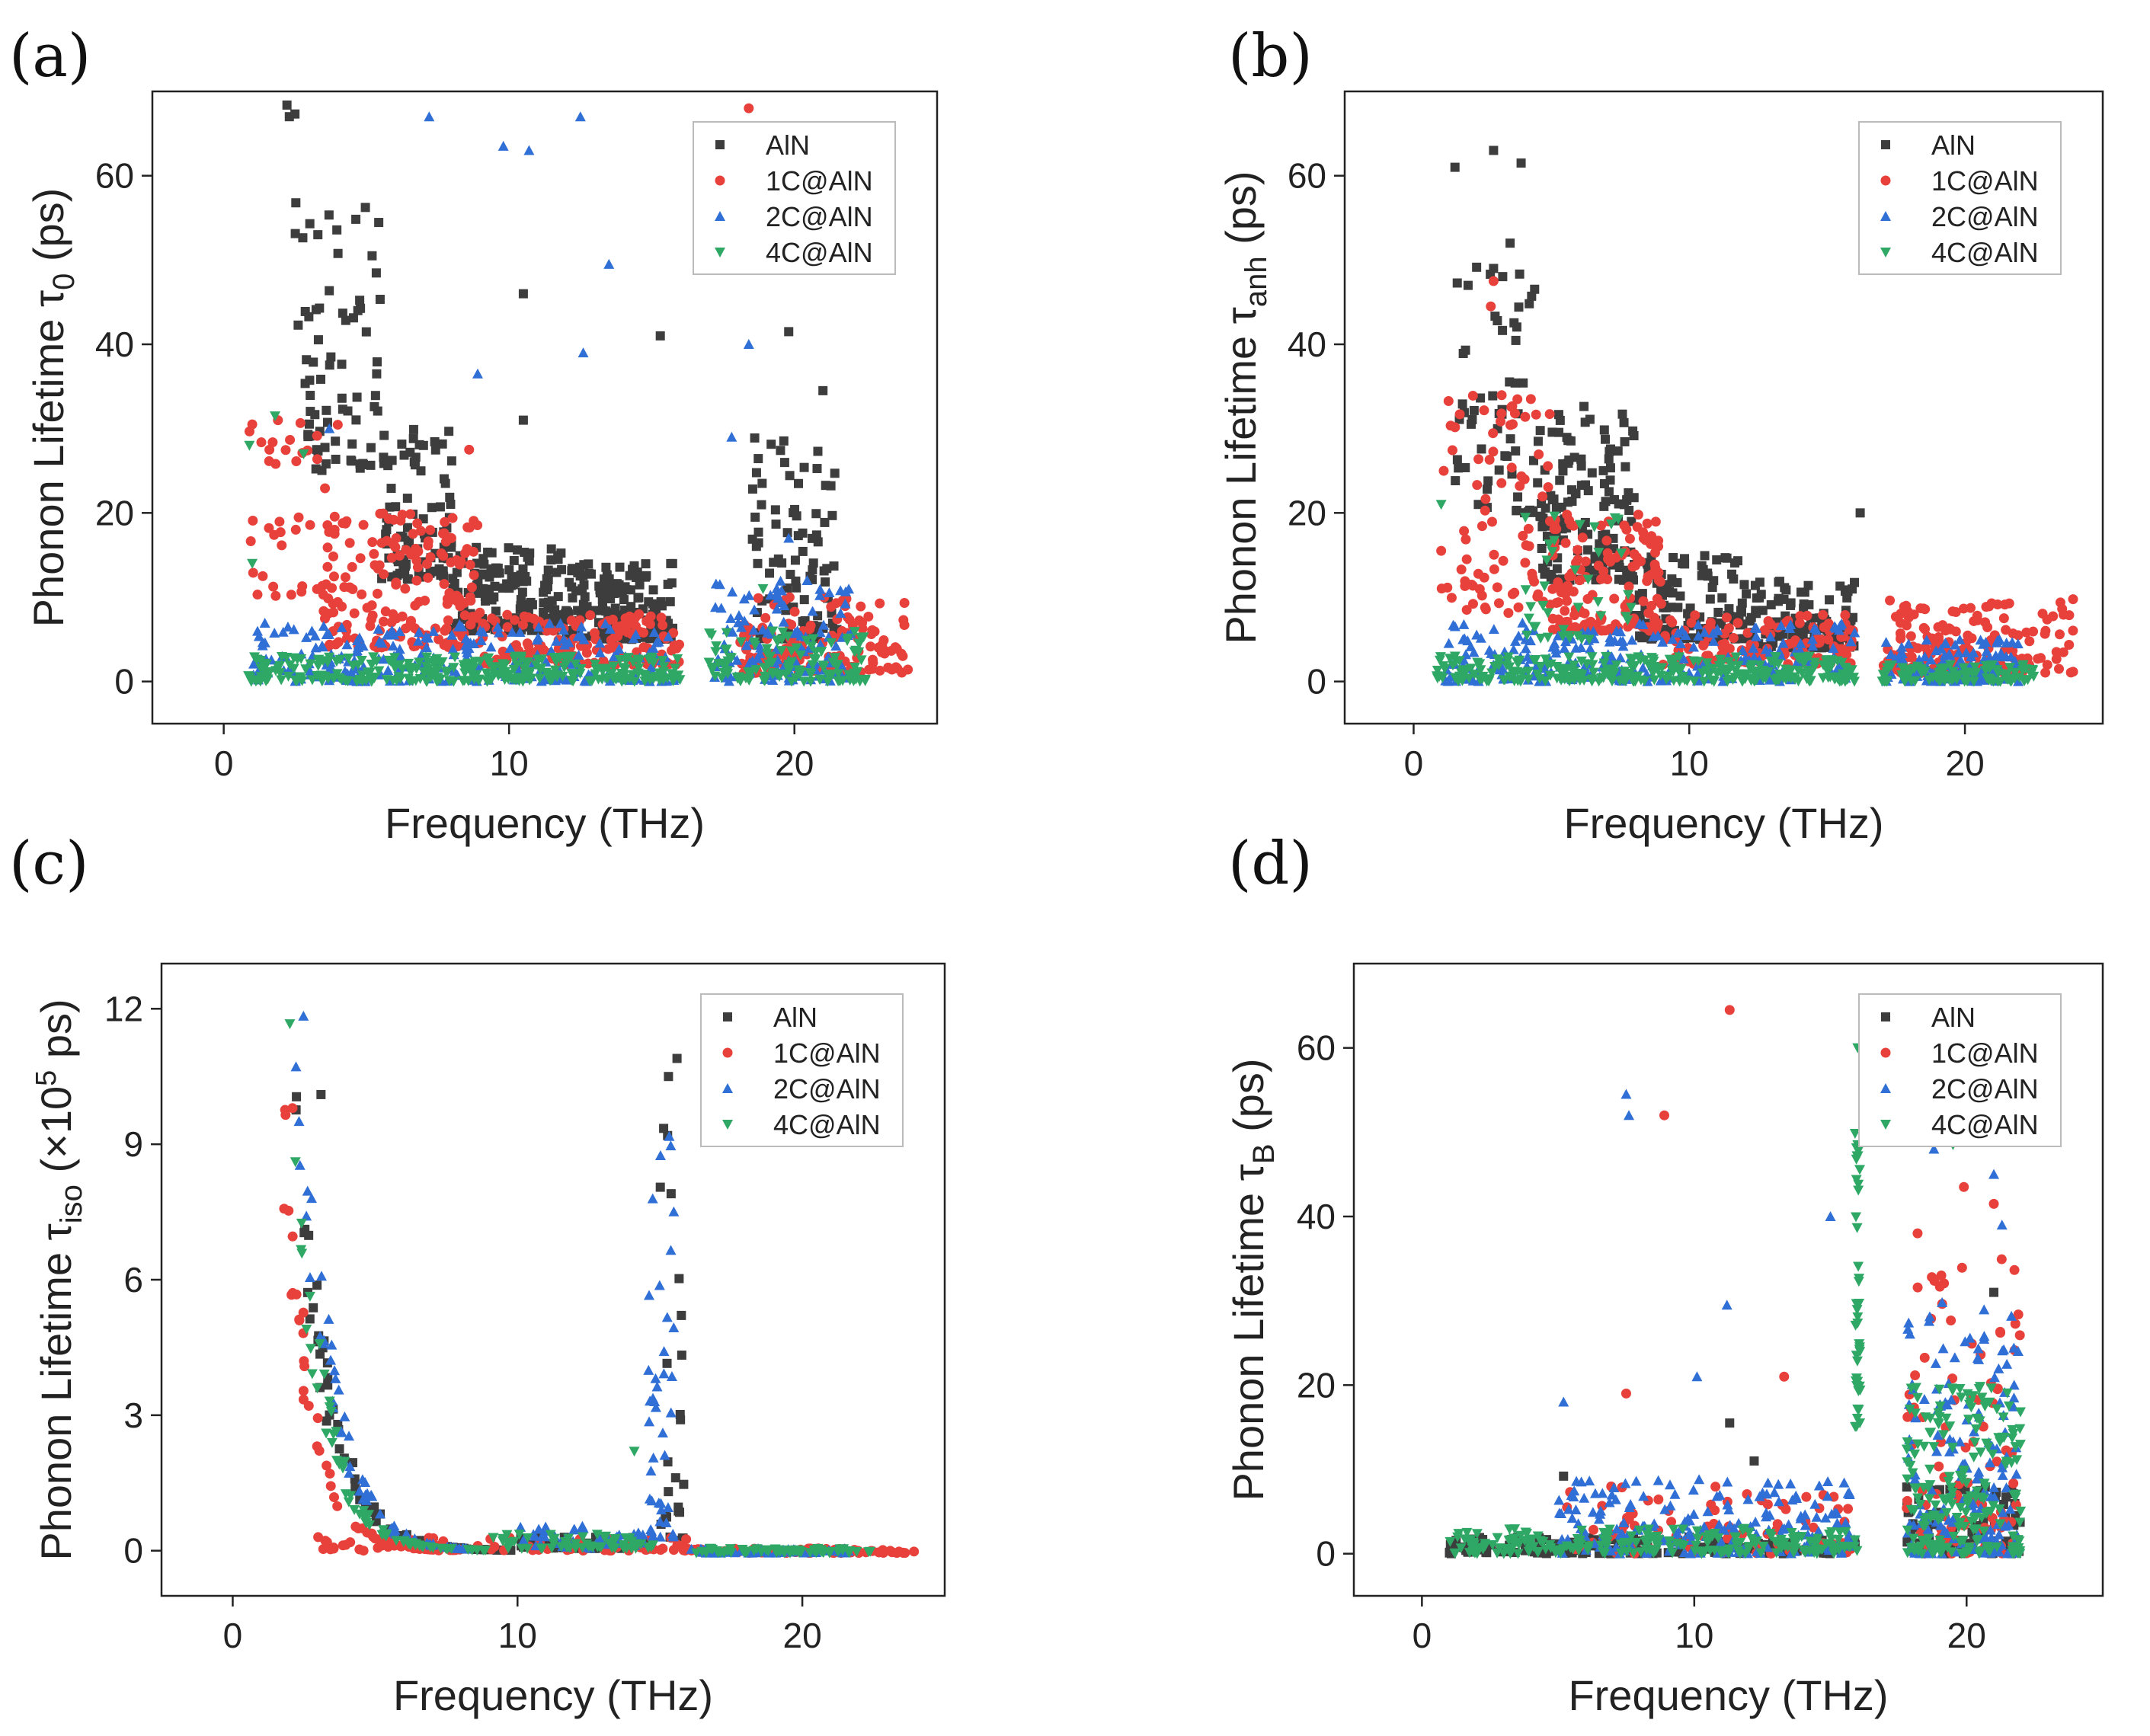 The height and width of the screenshot is (1736, 2150). What do you see at coordinates (1886, 144) in the screenshot?
I see `legend-marker` at bounding box center [1886, 144].